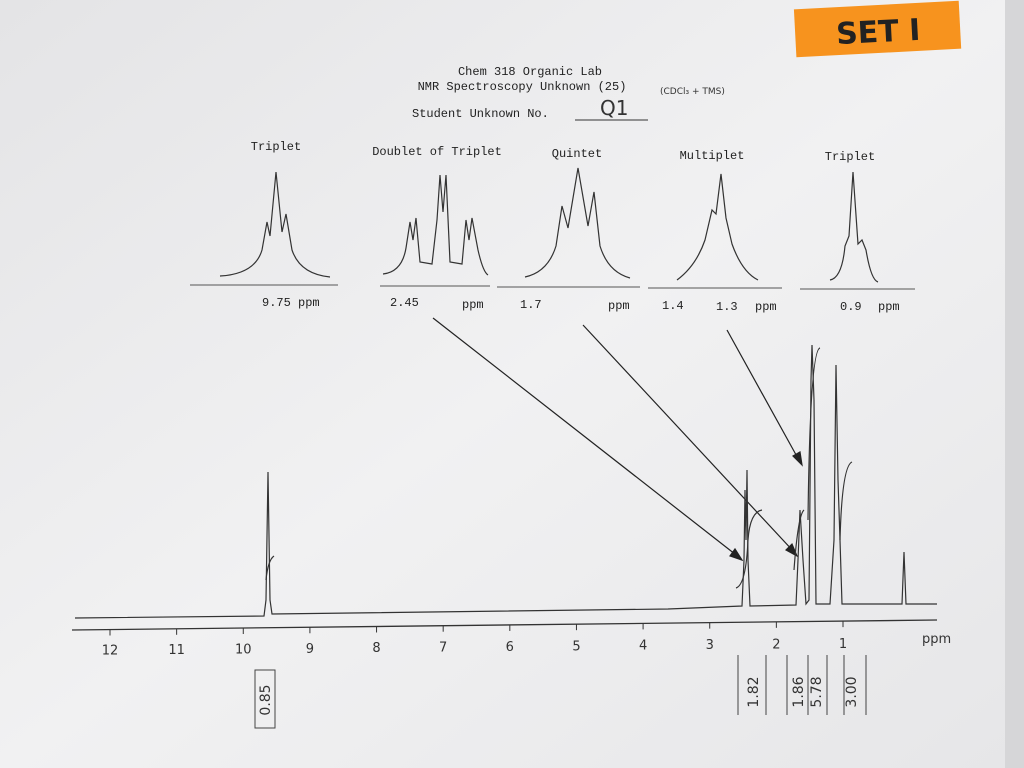  Describe the element at coordinates (437, 152) in the screenshot. I see `inset-title: Doublet of Triplet` at that location.